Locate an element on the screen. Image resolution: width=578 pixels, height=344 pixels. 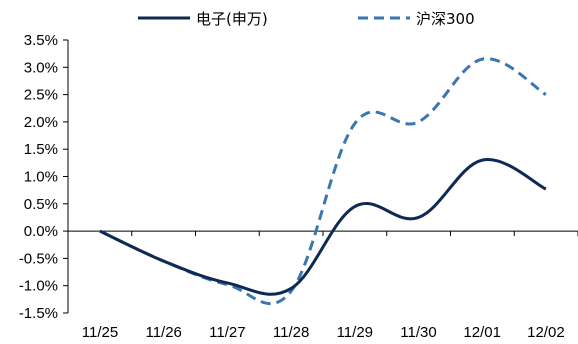
x-tick-label: 11/30 is located at coordinates (418, 332).